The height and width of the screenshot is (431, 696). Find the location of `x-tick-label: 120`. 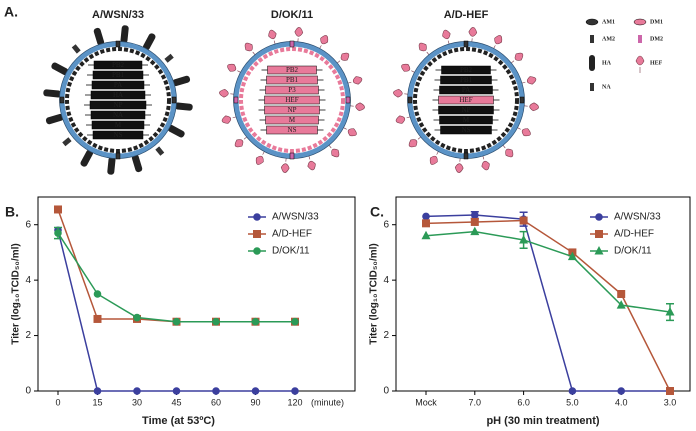

x-tick-label: 120 is located at coordinates (294, 402).